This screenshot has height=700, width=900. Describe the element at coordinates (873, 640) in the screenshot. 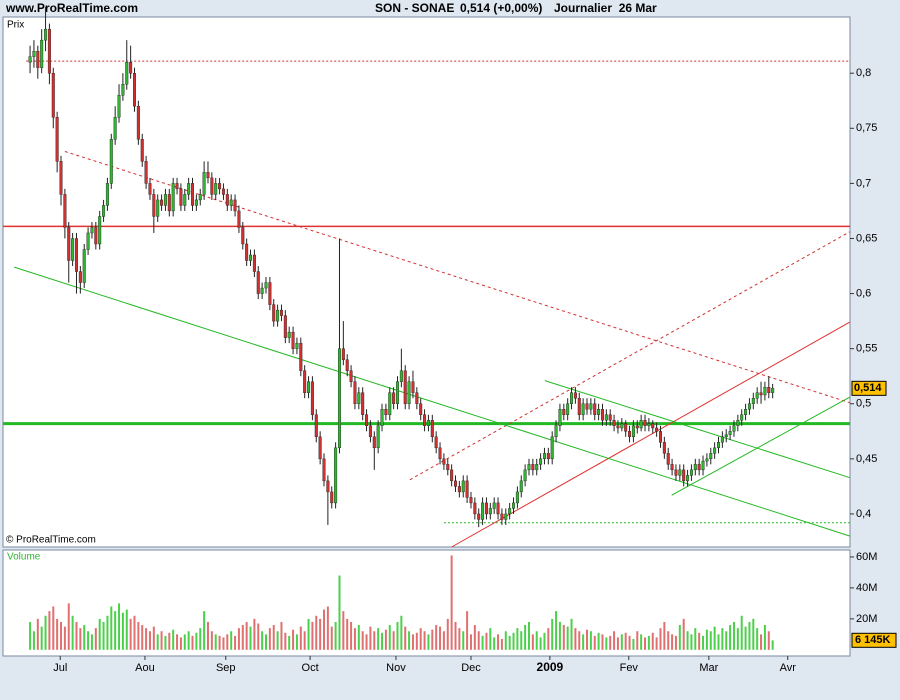

I see `last-volume-label: 6 145K` at that location.